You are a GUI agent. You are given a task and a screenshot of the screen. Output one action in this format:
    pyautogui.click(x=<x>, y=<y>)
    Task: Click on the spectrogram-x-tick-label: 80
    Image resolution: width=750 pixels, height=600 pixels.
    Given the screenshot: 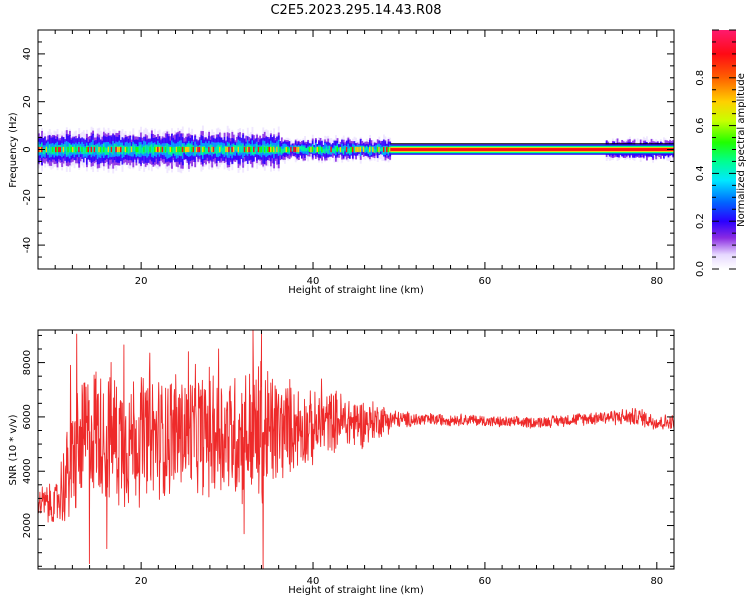 What is the action you would take?
    pyautogui.click(x=656, y=281)
    